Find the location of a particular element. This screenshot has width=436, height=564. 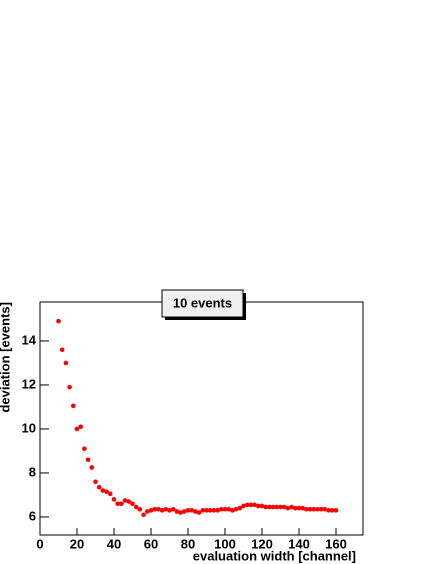

y-tick-label: 10 is located at coordinates (29, 427).